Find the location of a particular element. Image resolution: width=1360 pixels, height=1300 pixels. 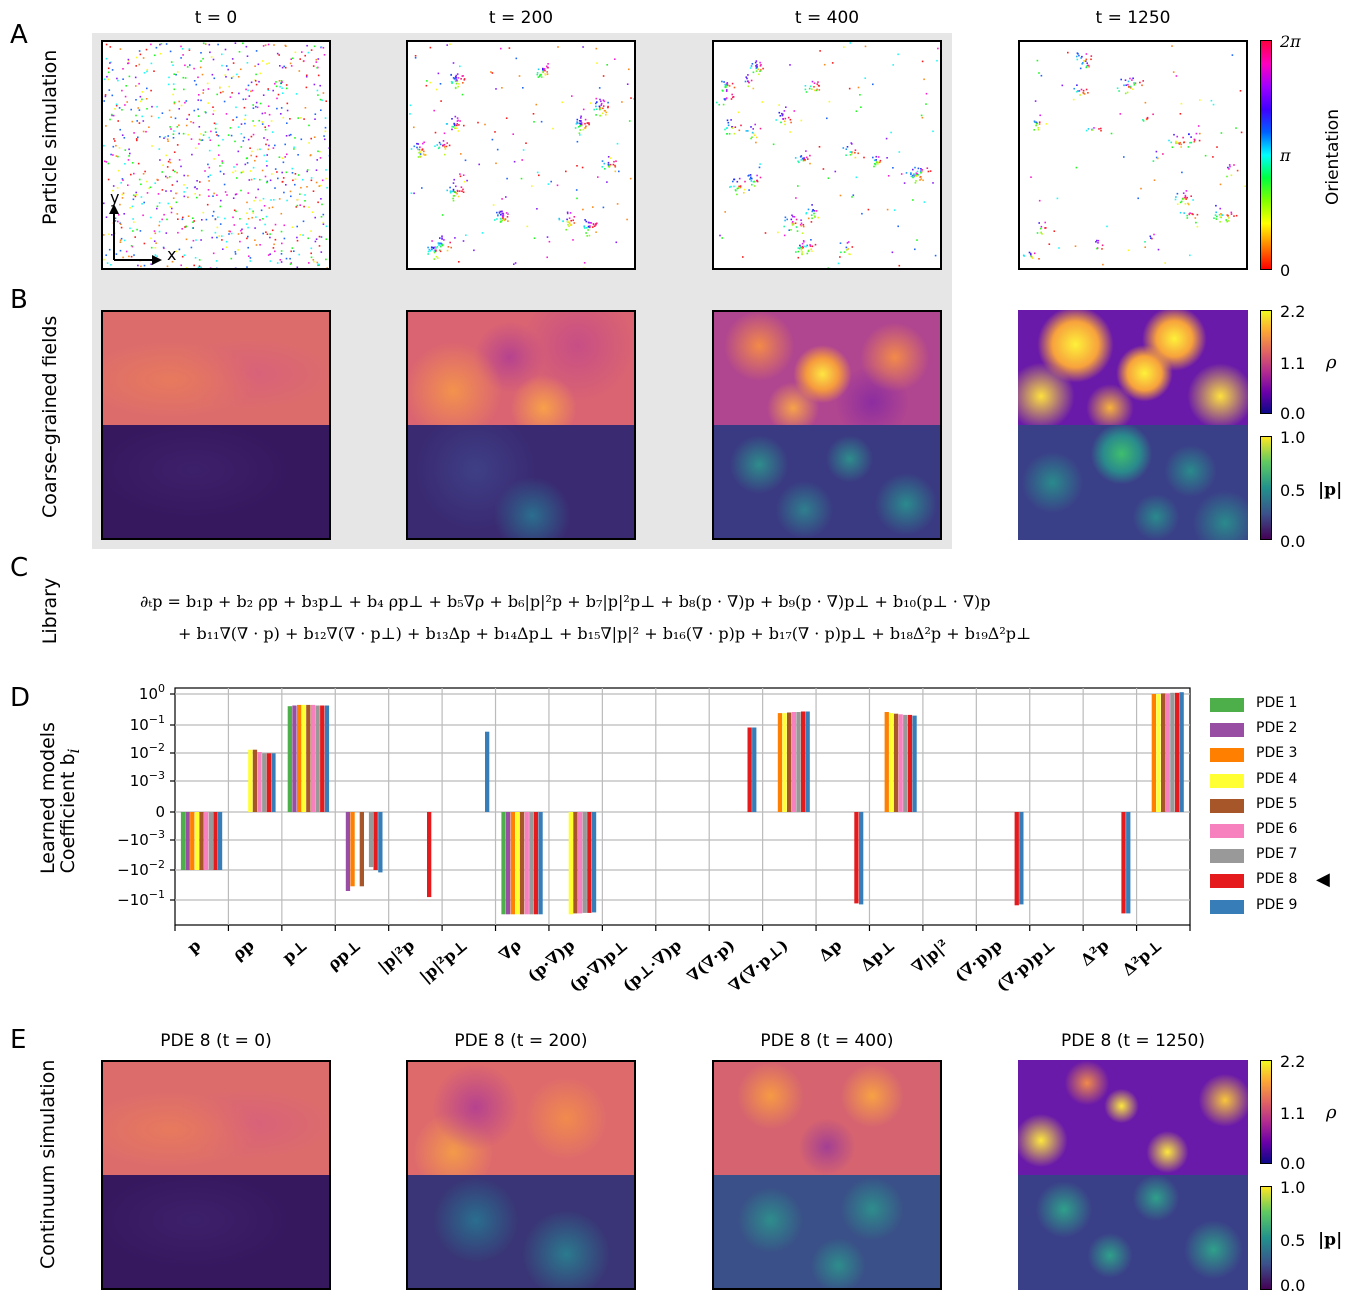

bar is located at coordinates (303, 758).